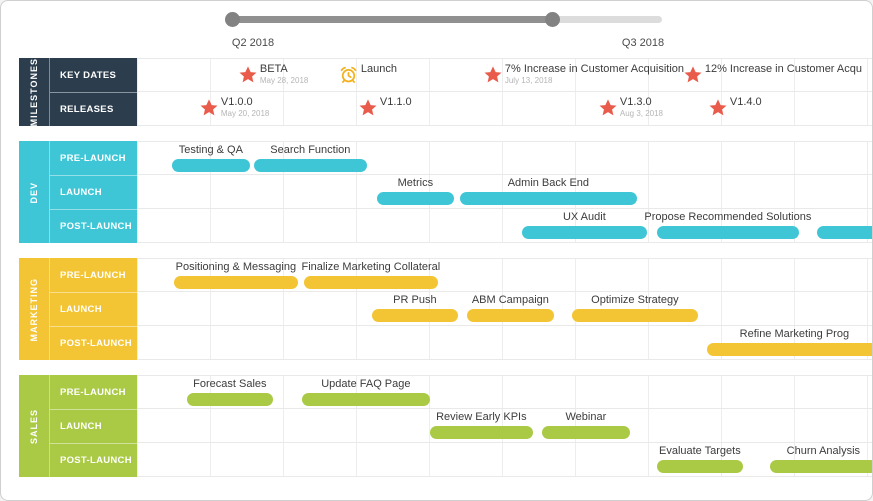 The image size is (873, 501). I want to click on group-label-sales: SALES, so click(34, 426).